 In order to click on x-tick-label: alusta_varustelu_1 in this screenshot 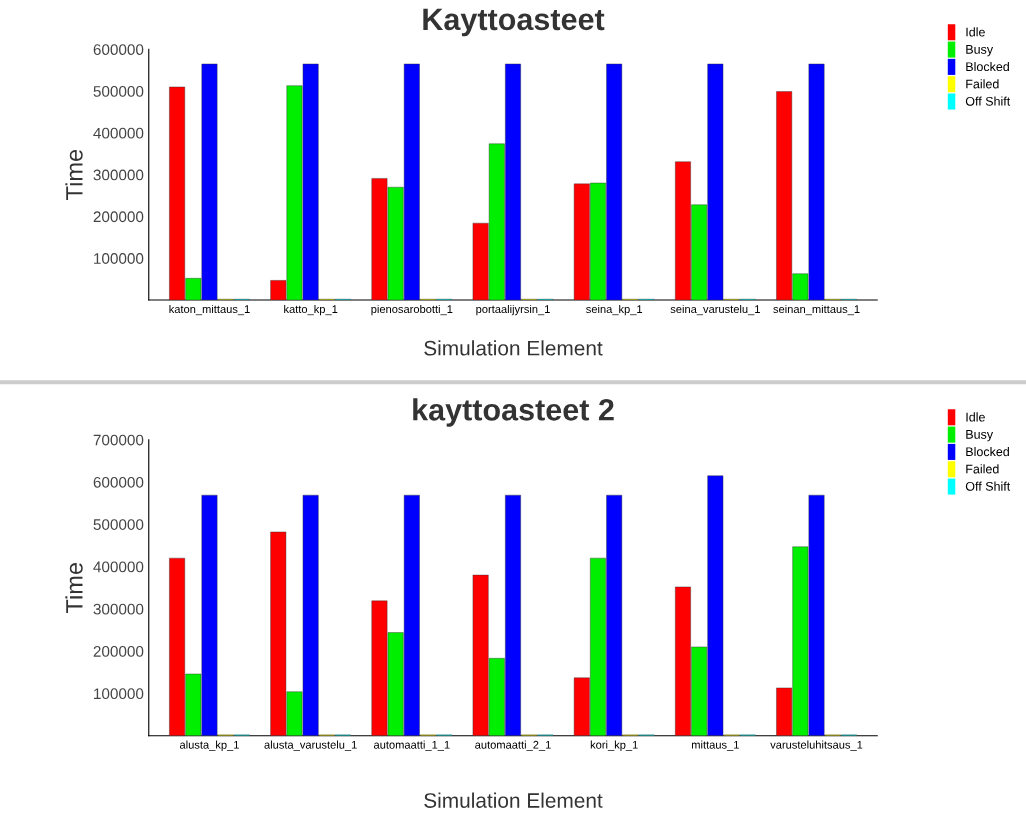, I will do `click(310, 745)`.